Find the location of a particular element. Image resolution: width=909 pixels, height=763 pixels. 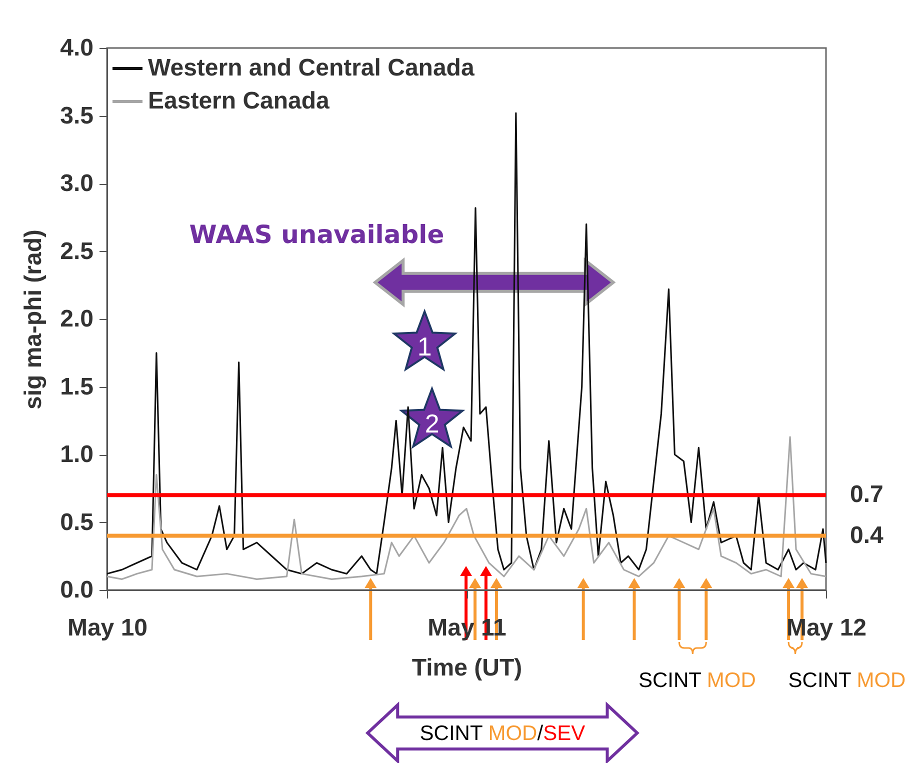

y-tick-label: 4.0 is located at coordinates (77, 48).